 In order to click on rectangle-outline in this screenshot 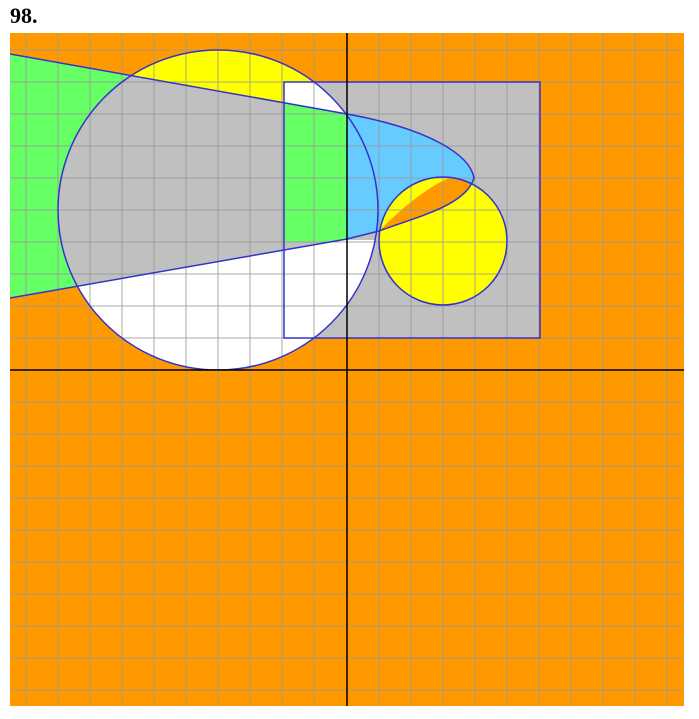, I will do `click(412, 210)`.